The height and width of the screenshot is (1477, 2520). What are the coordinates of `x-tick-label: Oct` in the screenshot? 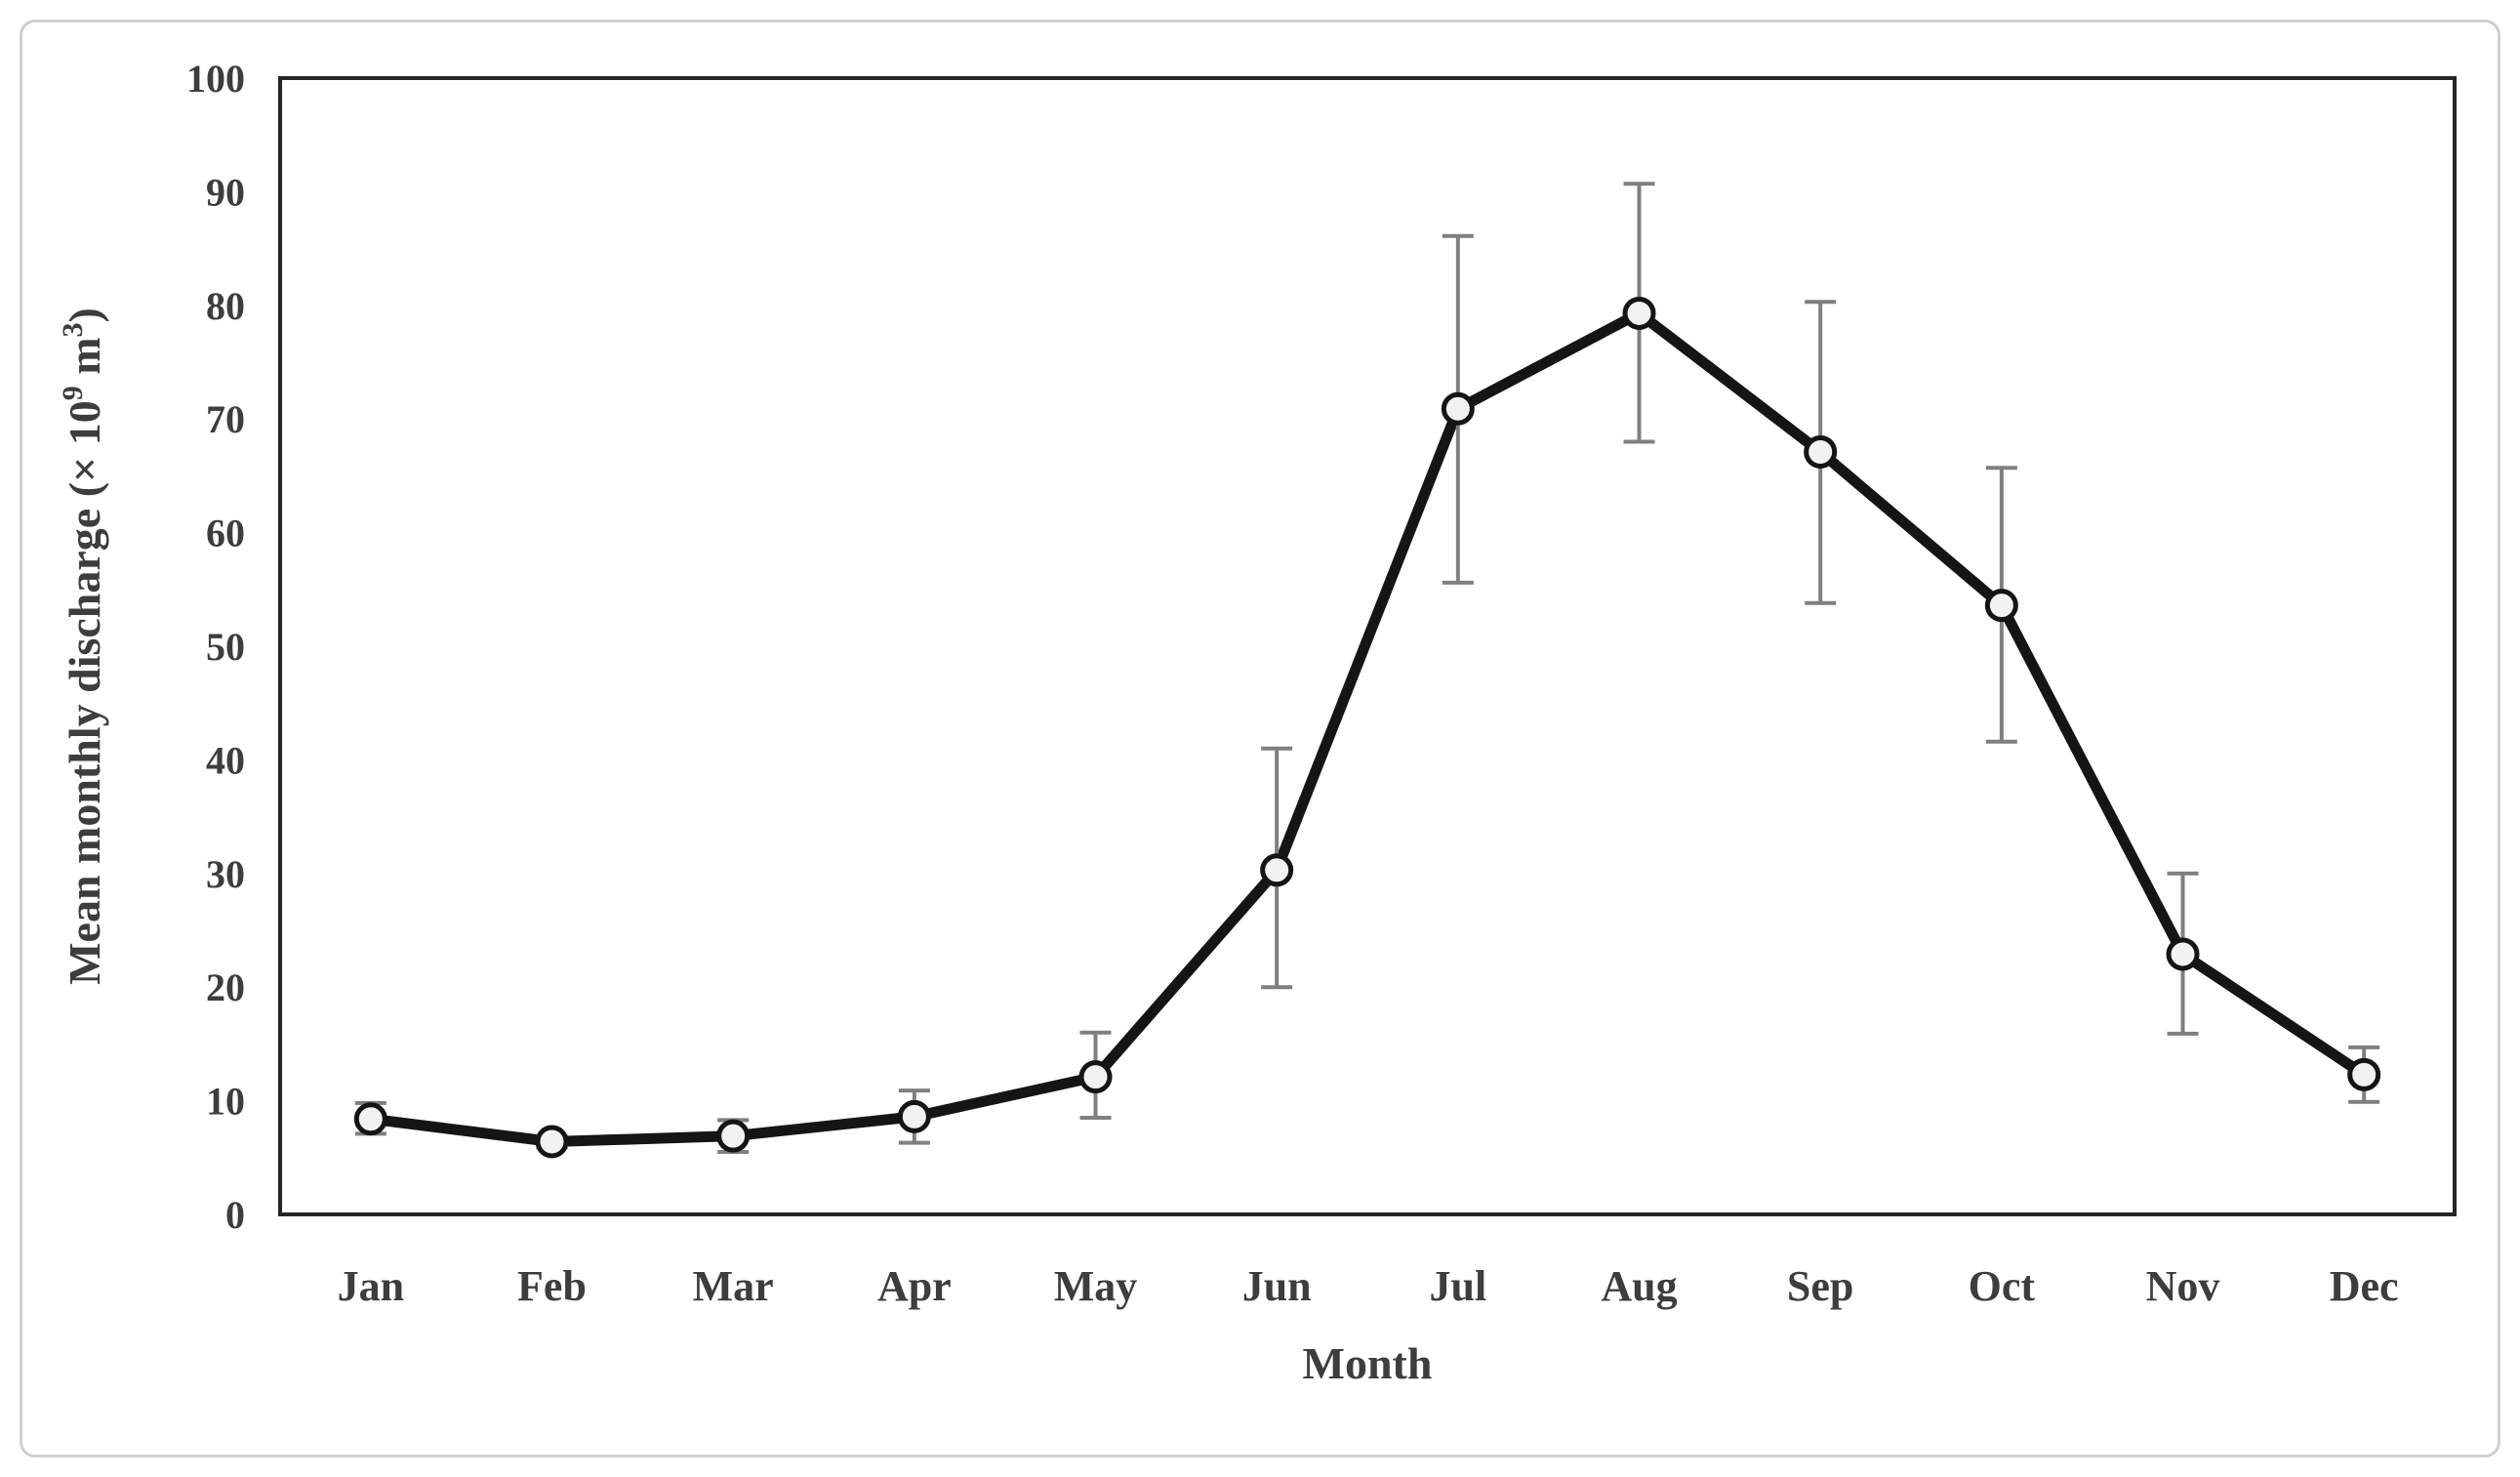 It's located at (2002, 1286).